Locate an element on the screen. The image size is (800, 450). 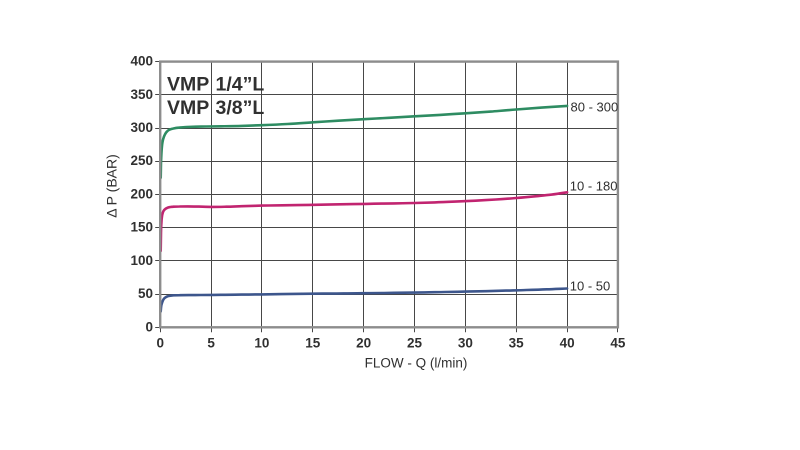
svg-text: 100 is located at coordinates (141, 260).